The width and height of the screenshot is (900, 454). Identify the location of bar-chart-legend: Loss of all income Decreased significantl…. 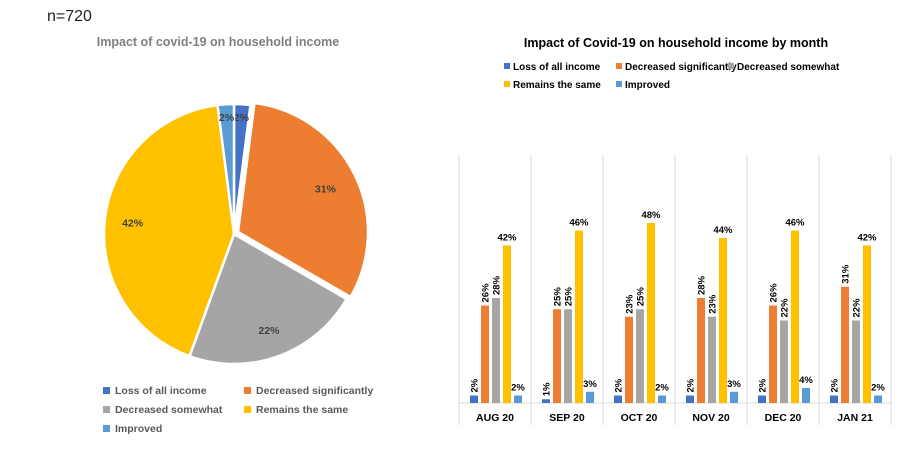
(672, 76).